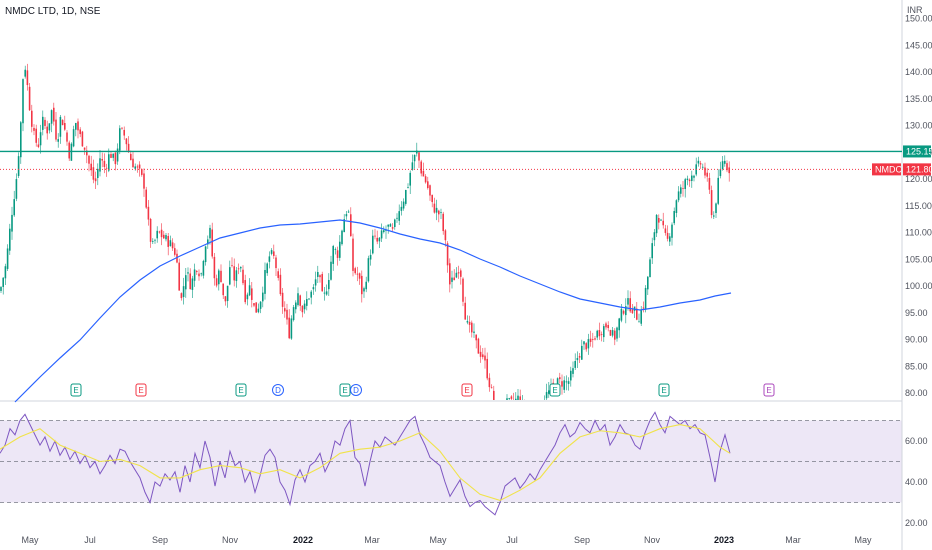 The width and height of the screenshot is (932, 550). Describe the element at coordinates (918, 126) in the screenshot. I see `price-tick-label: 130.00` at that location.